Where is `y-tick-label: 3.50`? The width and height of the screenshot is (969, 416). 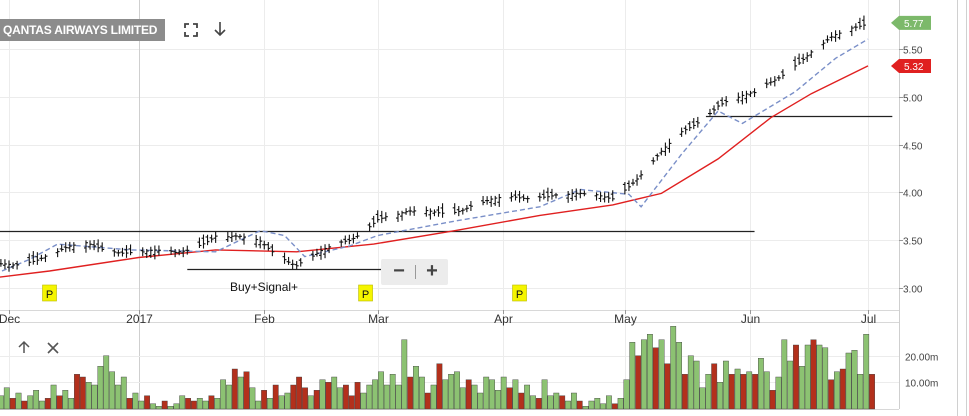 y-tick-label: 3.50 is located at coordinates (913, 242).